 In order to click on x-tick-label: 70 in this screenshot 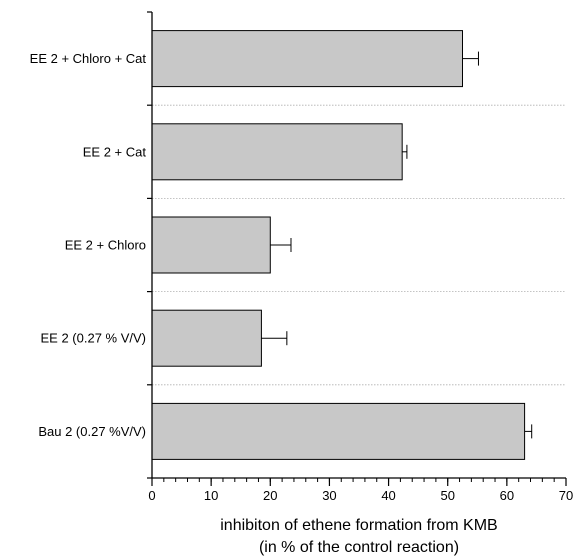, I will do `click(566, 495)`.